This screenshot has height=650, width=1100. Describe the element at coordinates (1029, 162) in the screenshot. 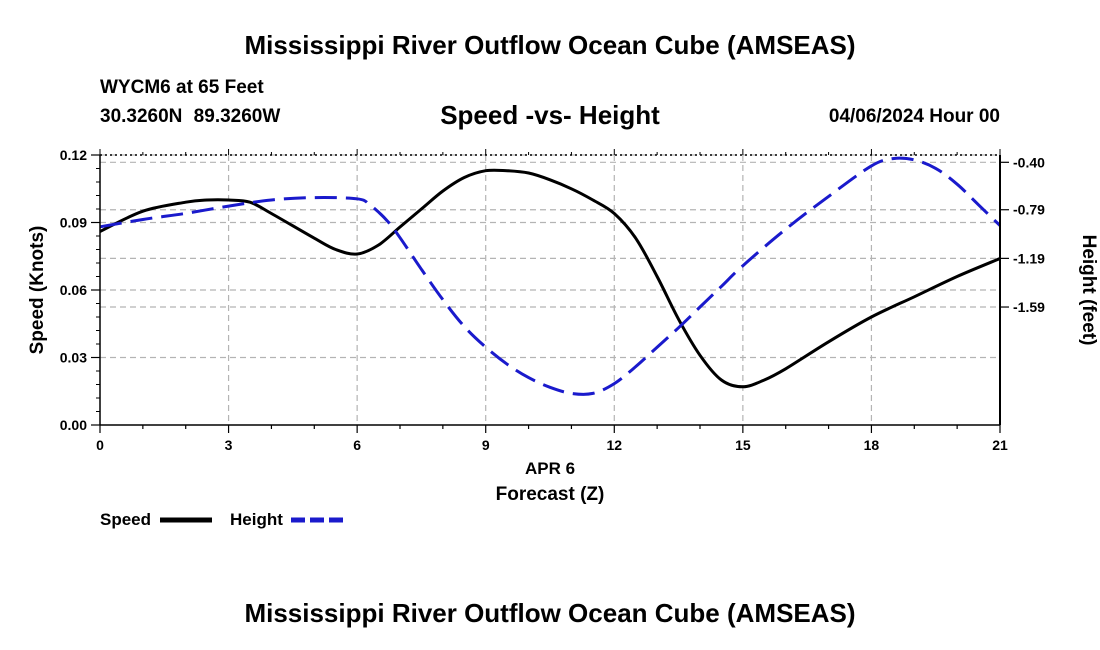

I see `y-right-tick-label: -0.40` at that location.